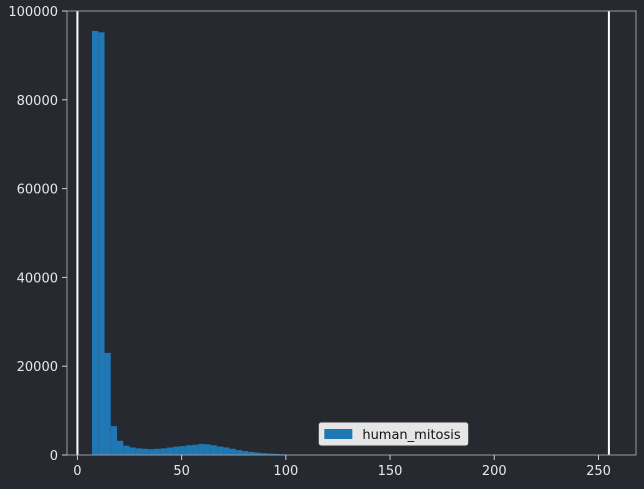 The height and width of the screenshot is (489, 644). I want to click on x-tick-label-0: 0, so click(77, 471).